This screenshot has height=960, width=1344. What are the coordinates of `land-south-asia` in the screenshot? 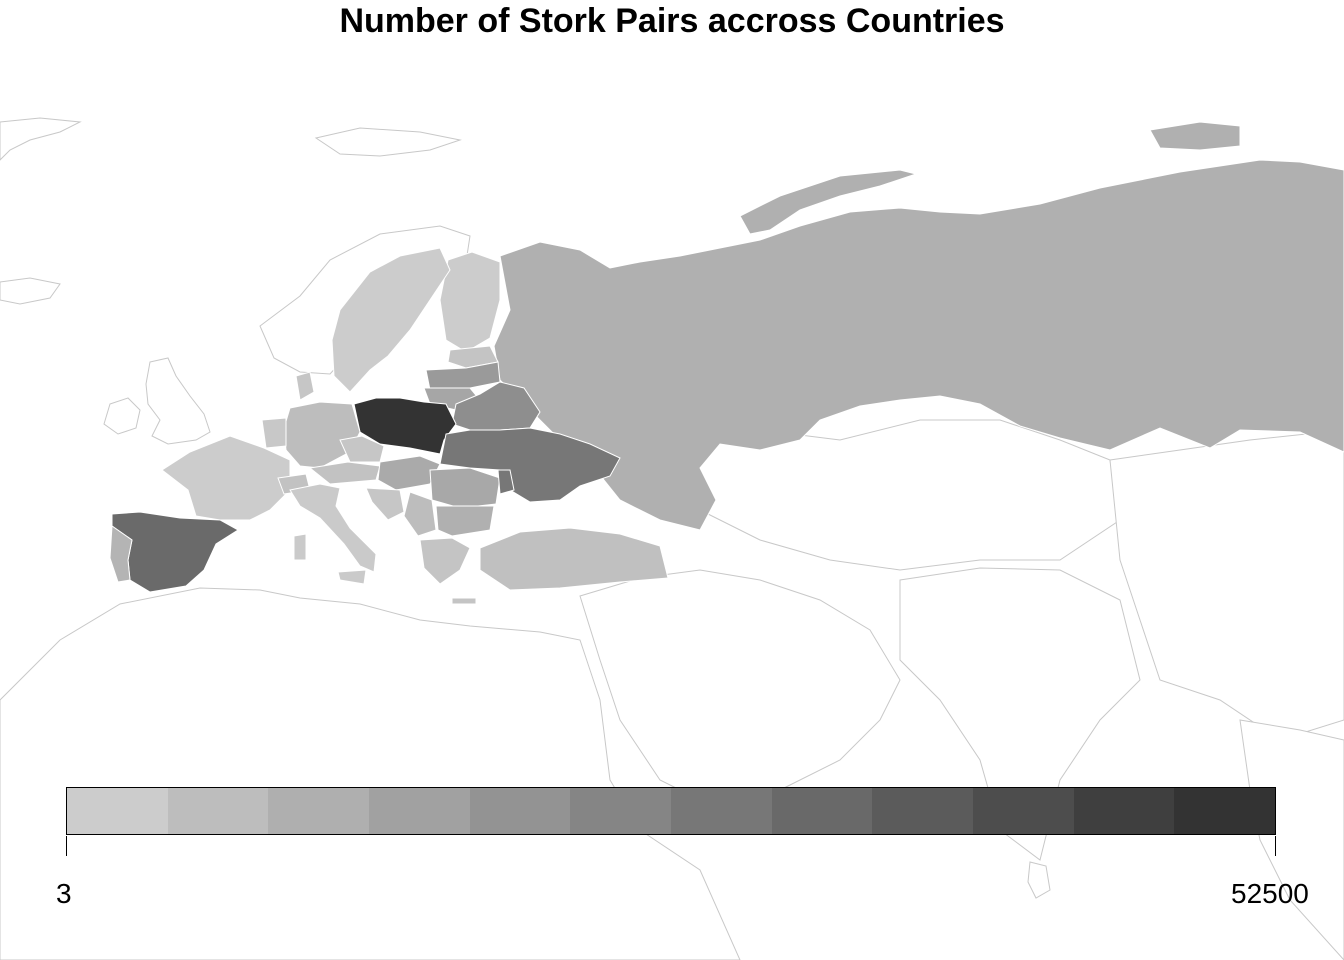 It's located at (1020, 714).